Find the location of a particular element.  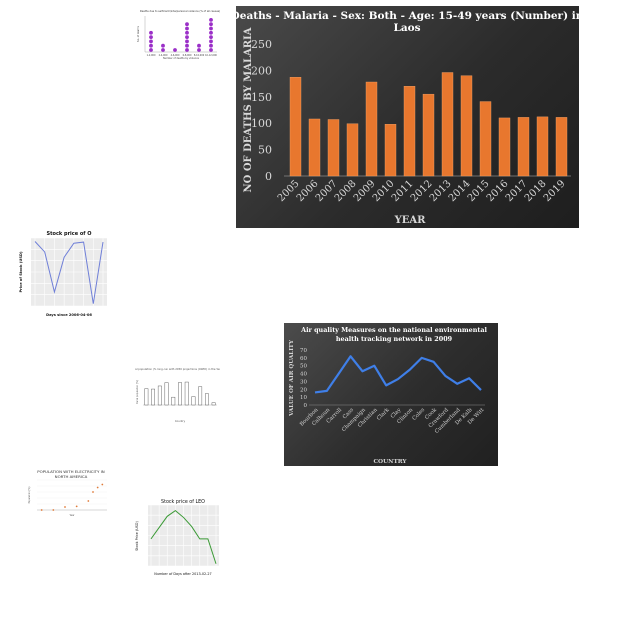

y-tick-label: 20 is located at coordinates (303, 390).